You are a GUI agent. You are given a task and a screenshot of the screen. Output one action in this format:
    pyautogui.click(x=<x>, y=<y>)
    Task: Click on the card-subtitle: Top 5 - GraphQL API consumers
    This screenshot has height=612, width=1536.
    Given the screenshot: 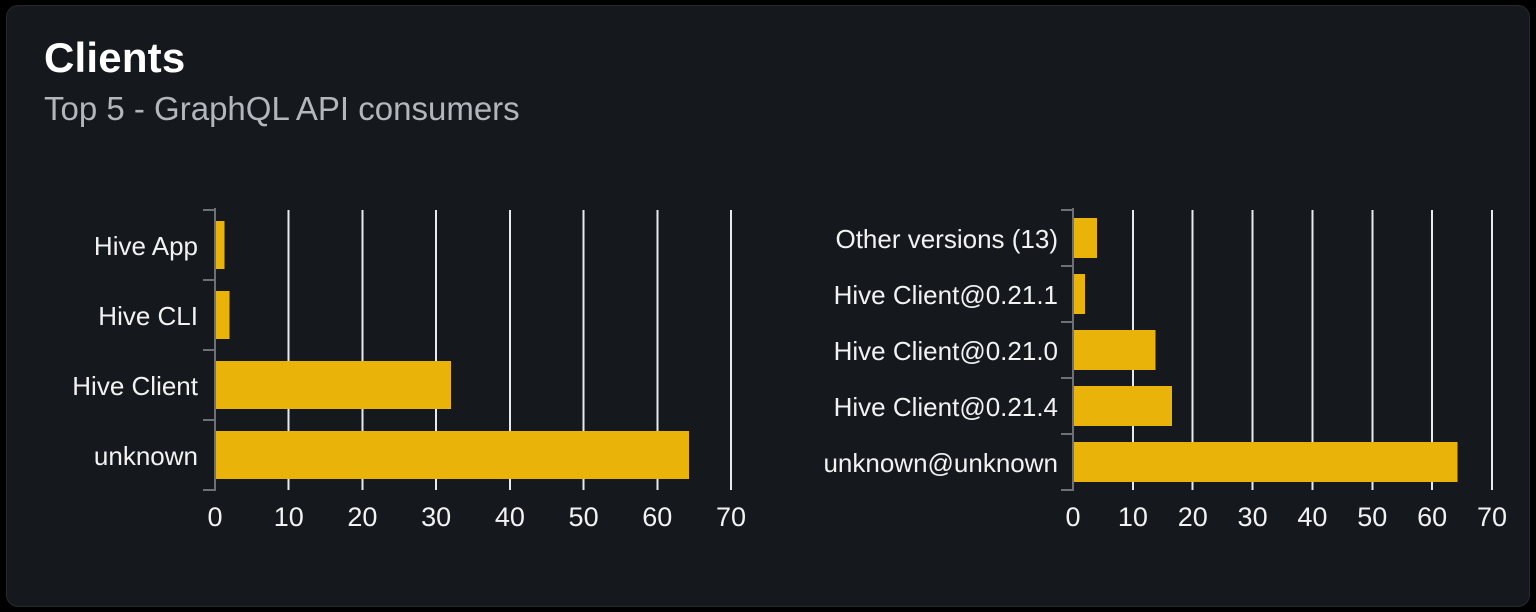 What is the action you would take?
    pyautogui.click(x=282, y=109)
    